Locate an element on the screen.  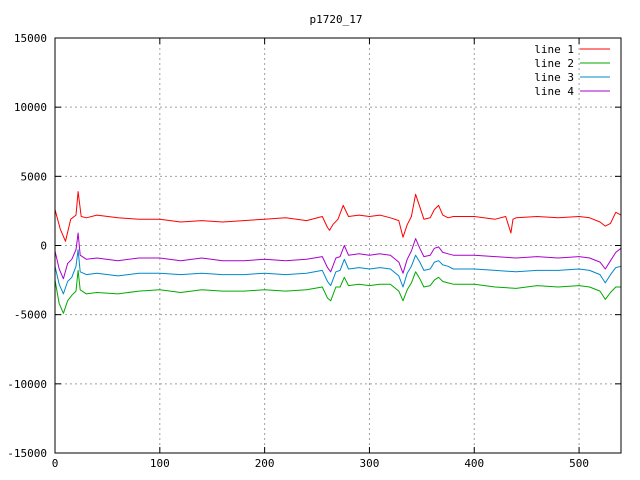
x-tick-label: 300 is located at coordinates (370, 463).